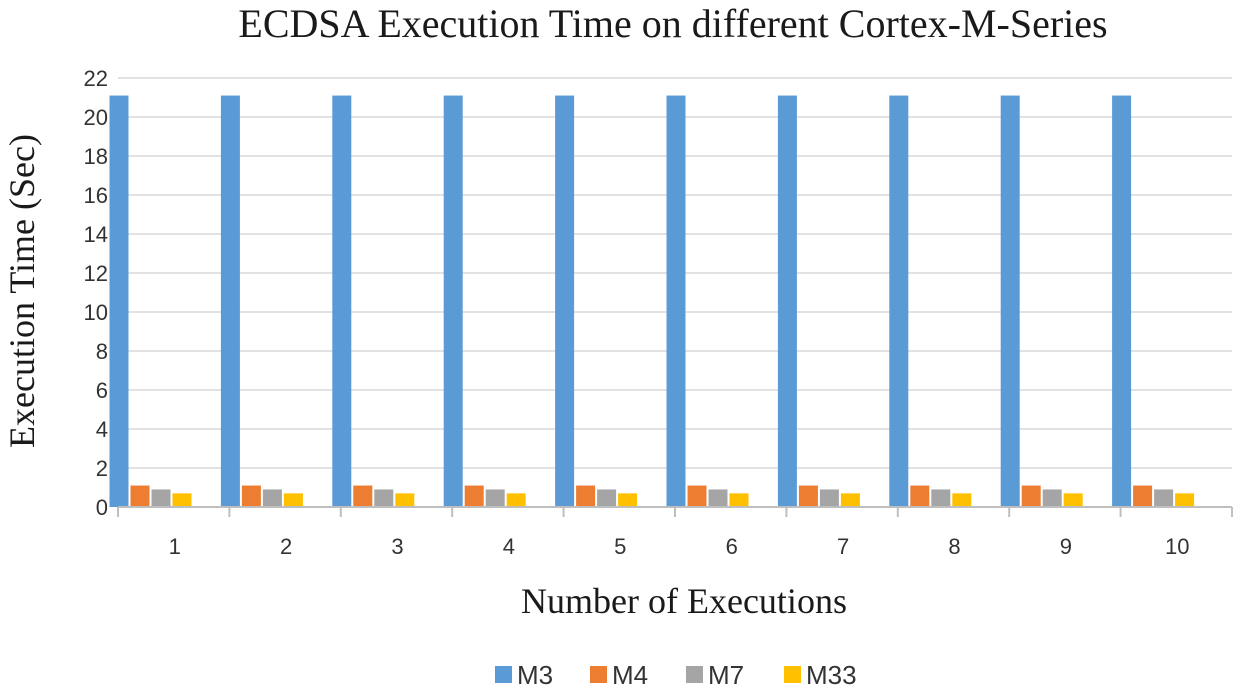 This screenshot has width=1255, height=691. I want to click on legend-swatch-m7, so click(694, 674).